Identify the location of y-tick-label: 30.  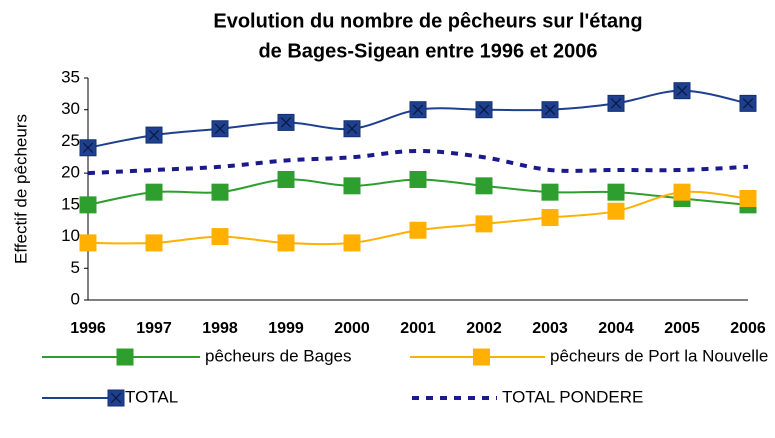
(70, 108).